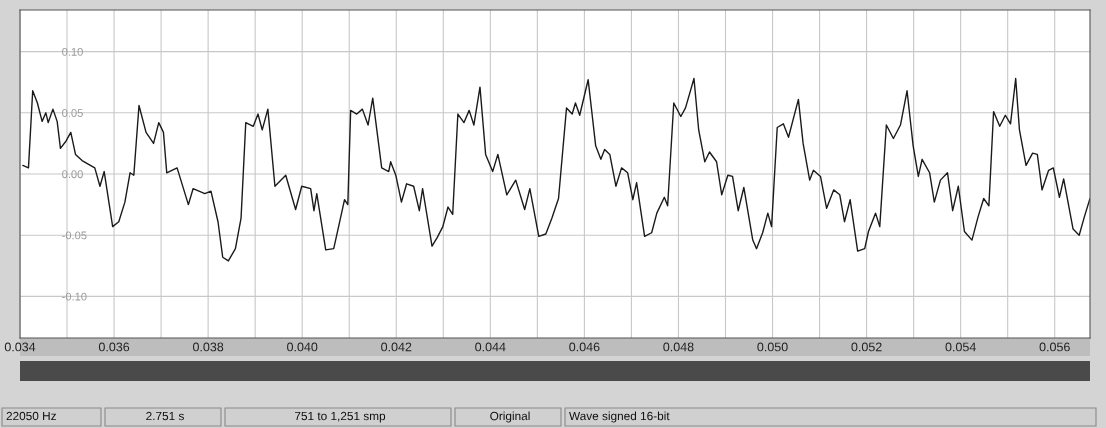 This screenshot has width=1106, height=428. Describe the element at coordinates (584, 347) in the screenshot. I see `x-tick-label: 0.046` at that location.